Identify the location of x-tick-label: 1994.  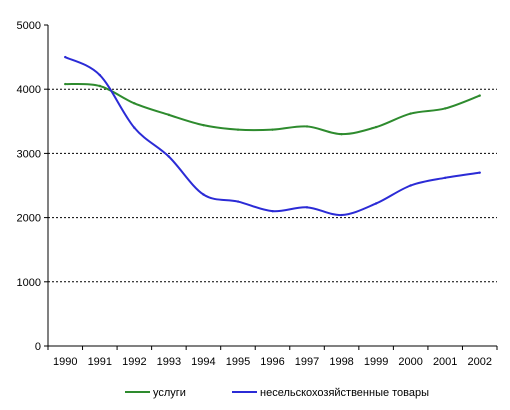
(203, 362).